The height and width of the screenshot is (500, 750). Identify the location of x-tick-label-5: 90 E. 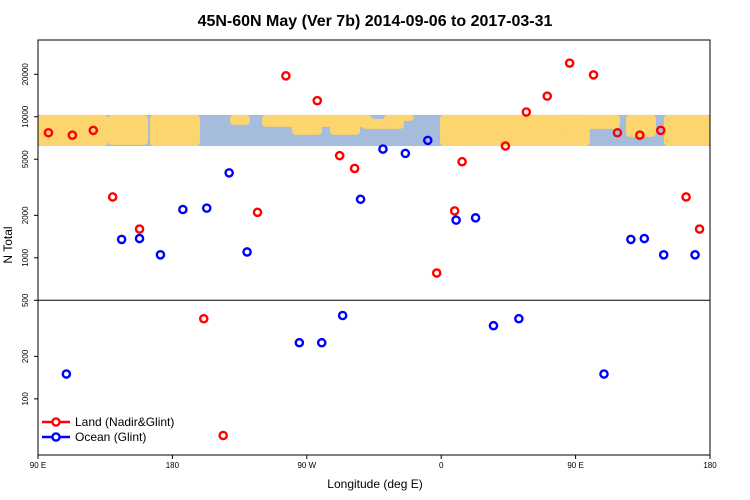
(575, 465).